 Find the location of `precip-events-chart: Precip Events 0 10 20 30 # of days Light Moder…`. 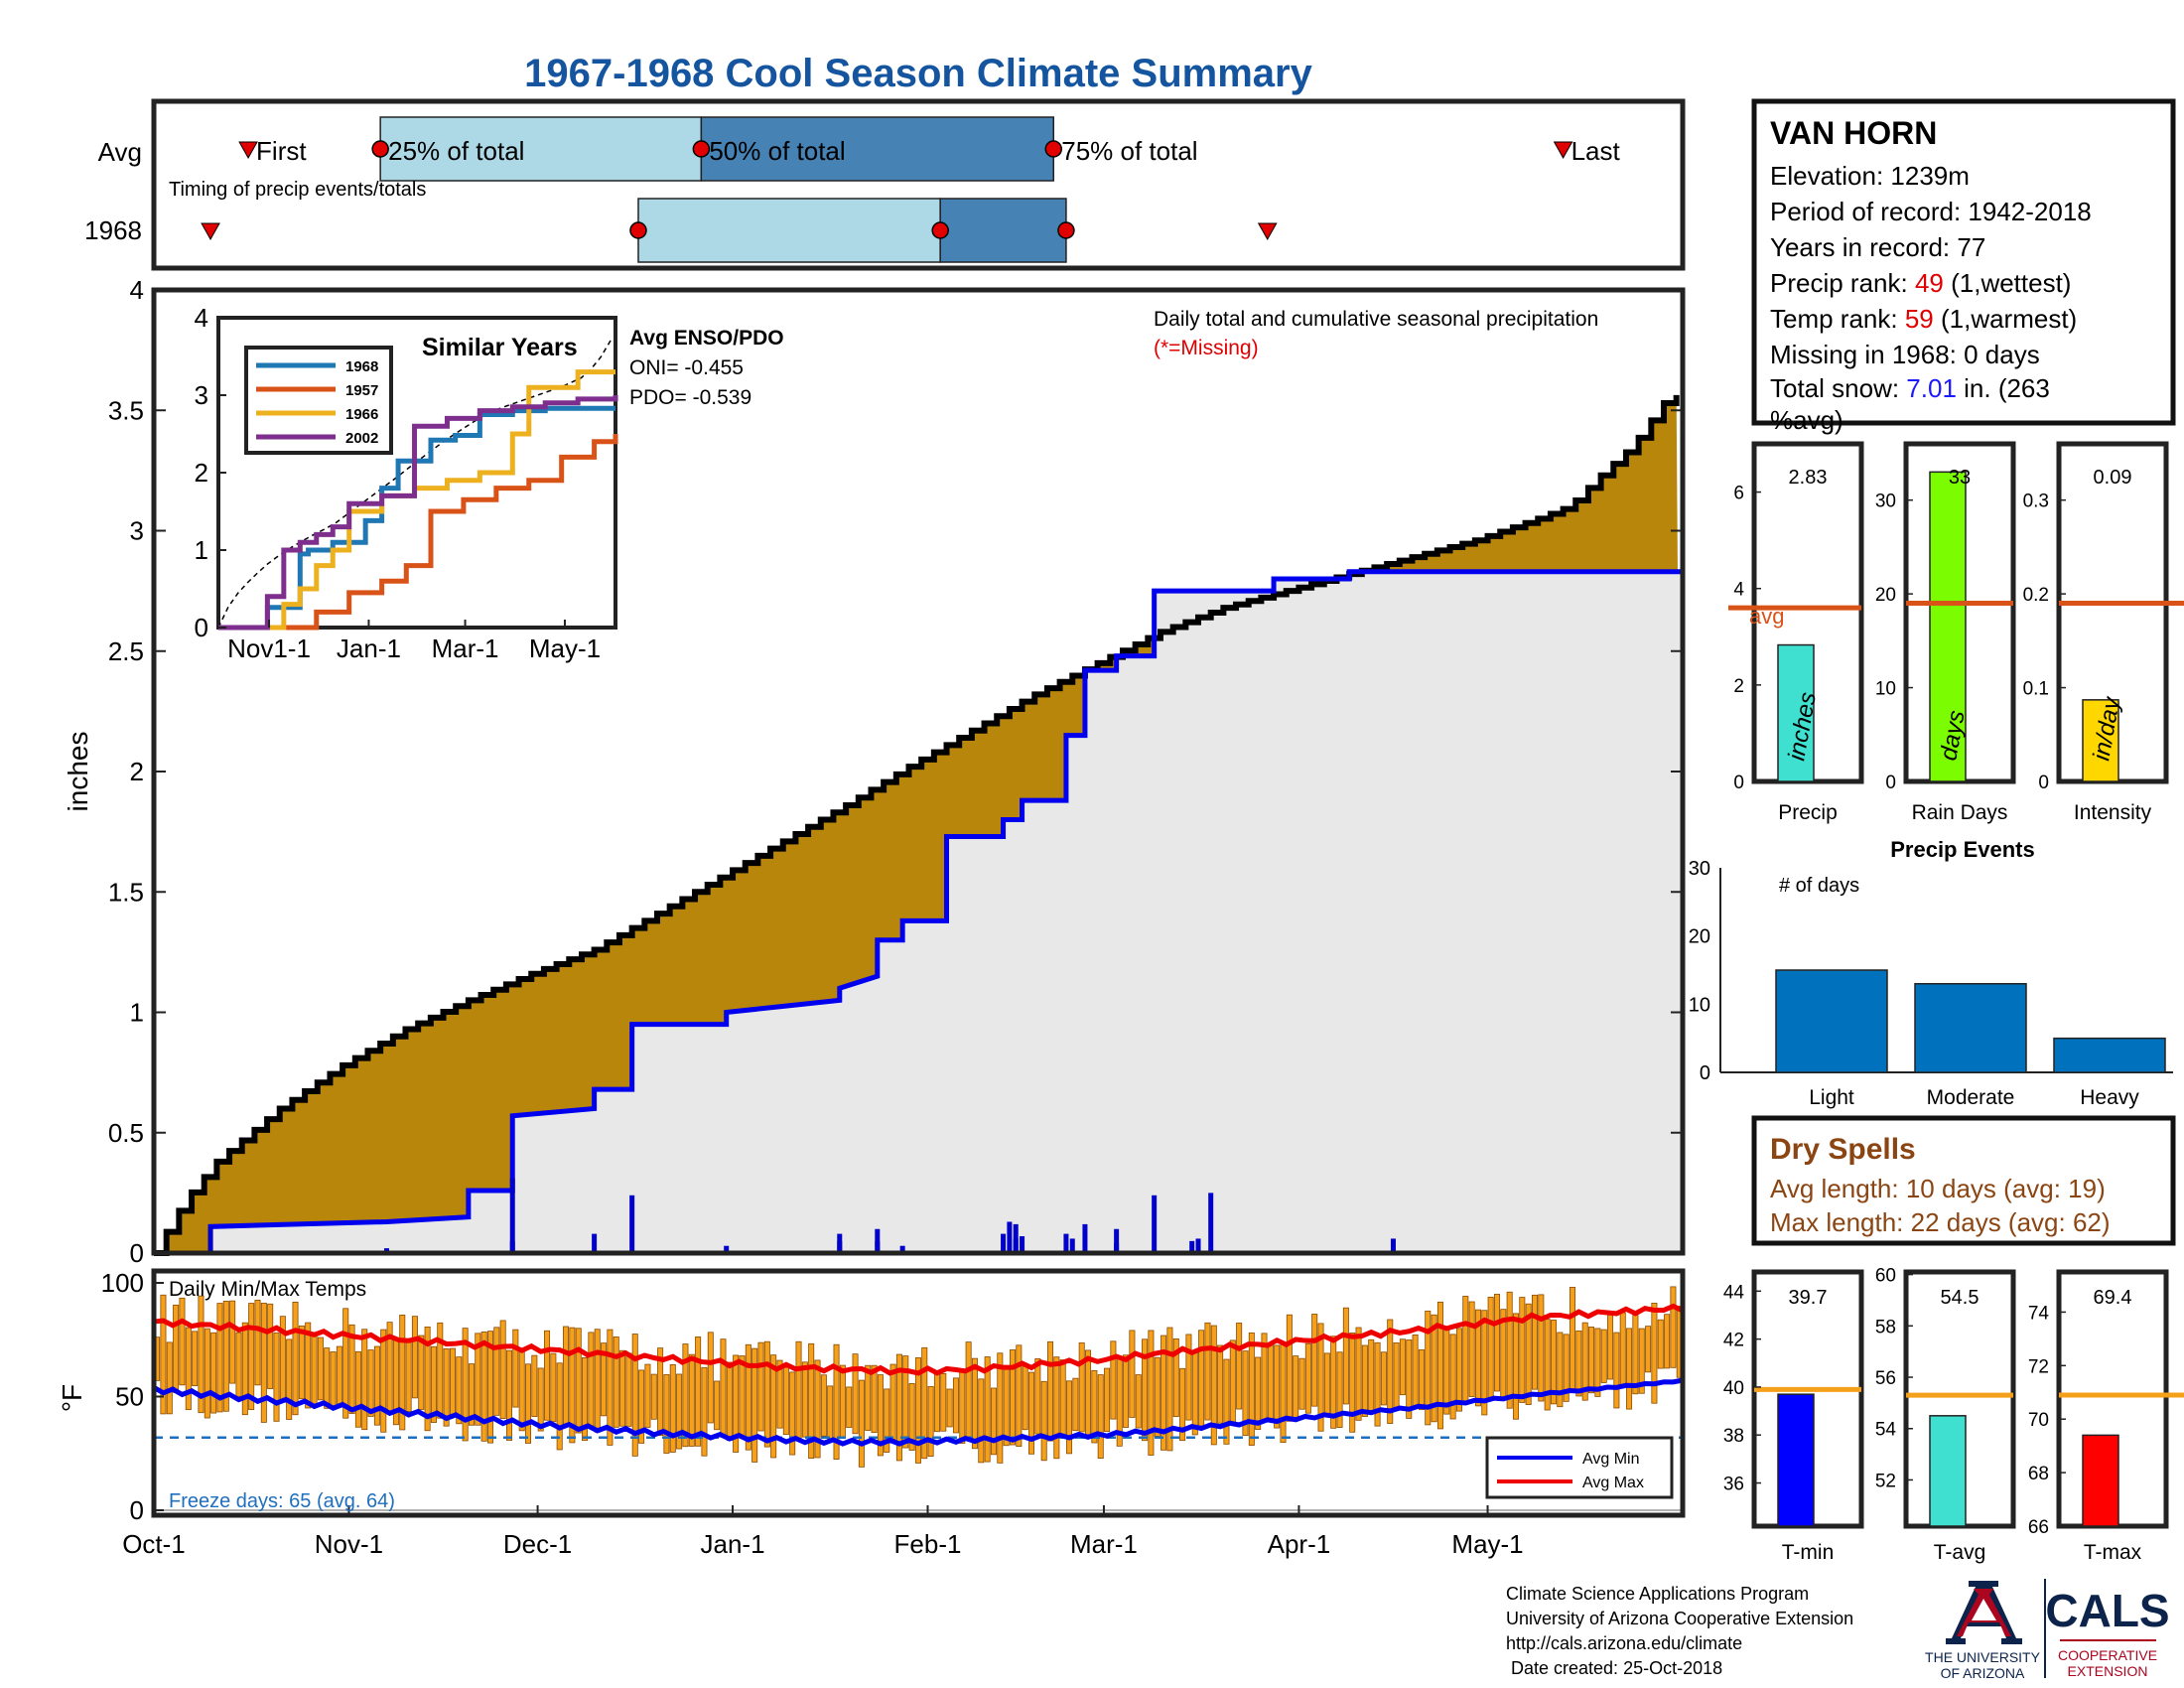

precip-events-chart: Precip Events 0 10 20 30 # of days Light Moder… is located at coordinates (1931, 973).